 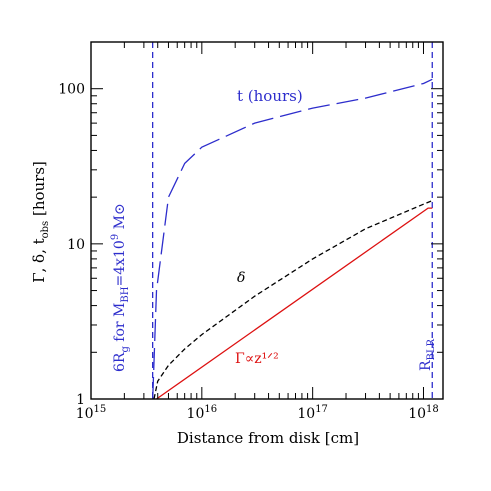 What do you see at coordinates (312, 413) in the screenshot?
I see `x-tick-label: 1017` at bounding box center [312, 413].